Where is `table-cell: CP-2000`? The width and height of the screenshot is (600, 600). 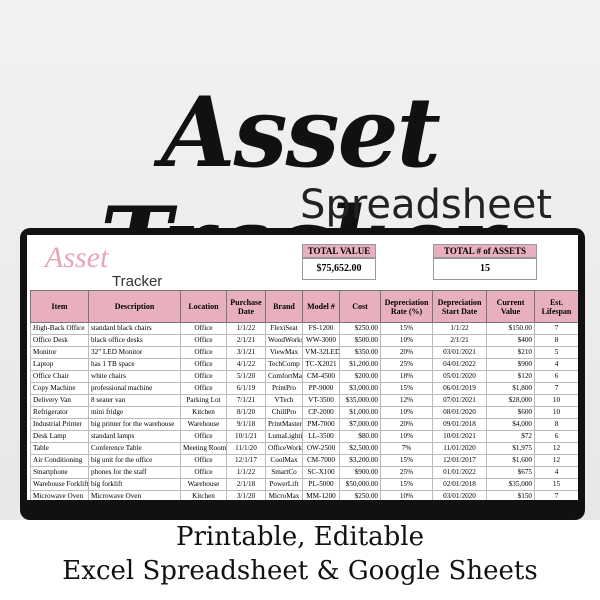 table-cell: CP-2000 is located at coordinates (321, 412).